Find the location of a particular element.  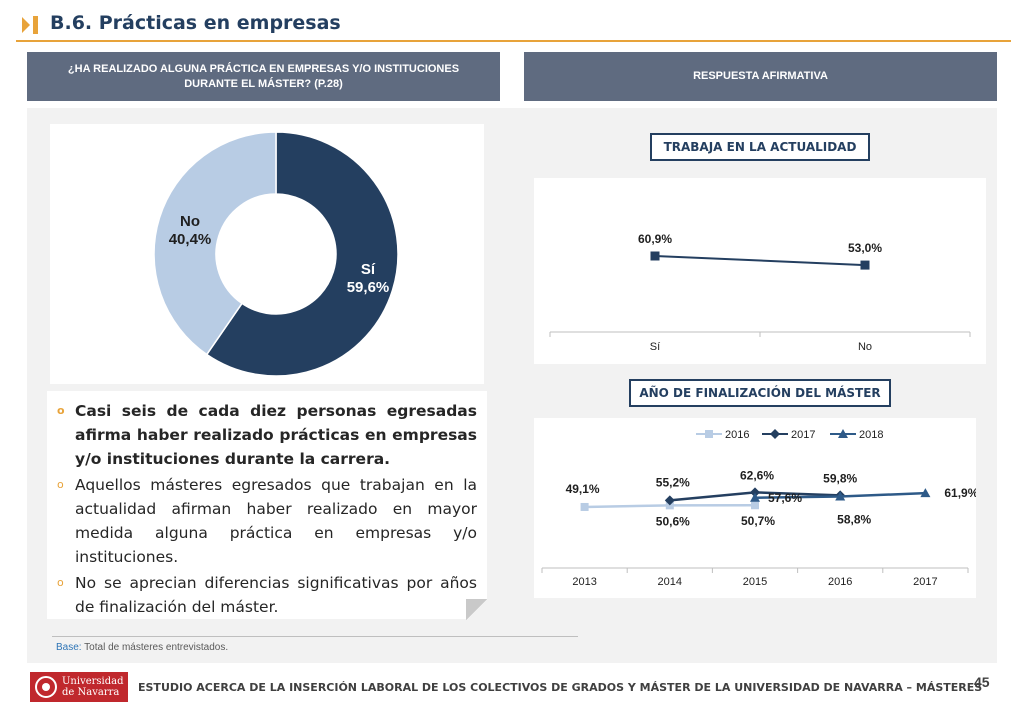

x-tick-label: 2015 is located at coordinates (755, 582).